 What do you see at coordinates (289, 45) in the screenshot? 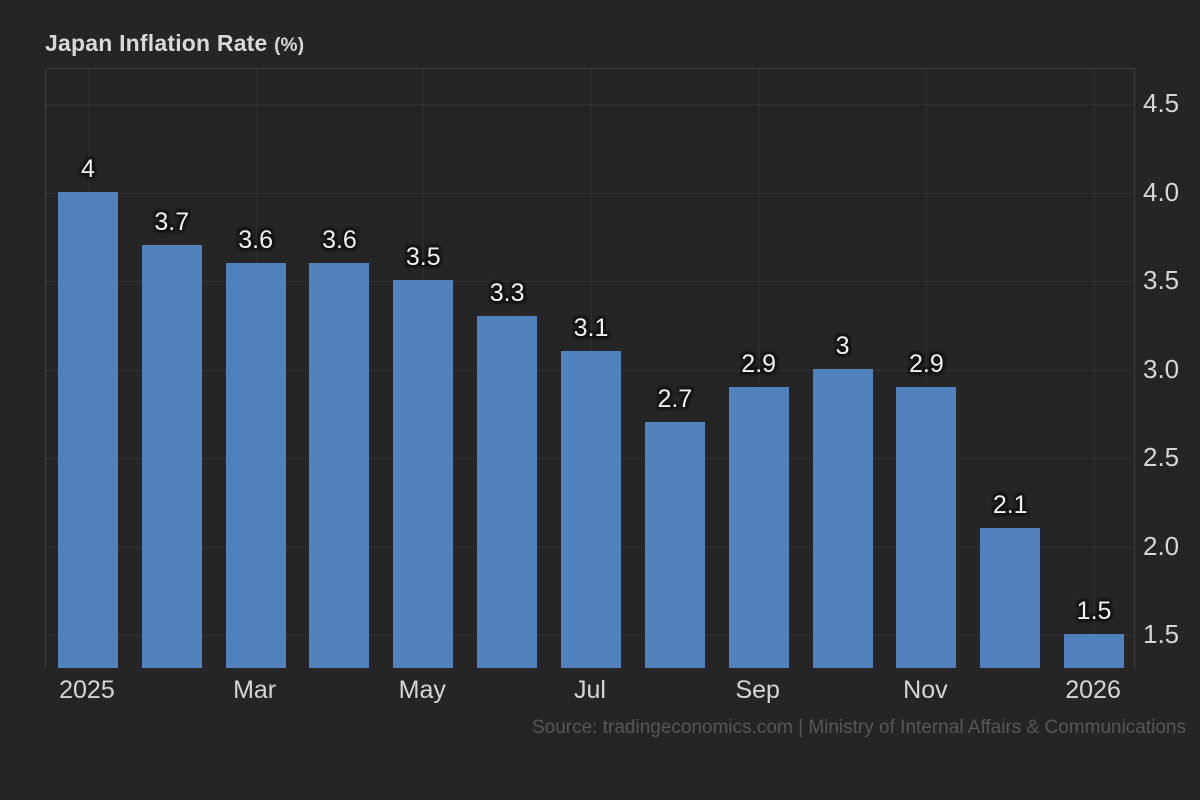
I see `chart-title-unit: (%)` at bounding box center [289, 45].